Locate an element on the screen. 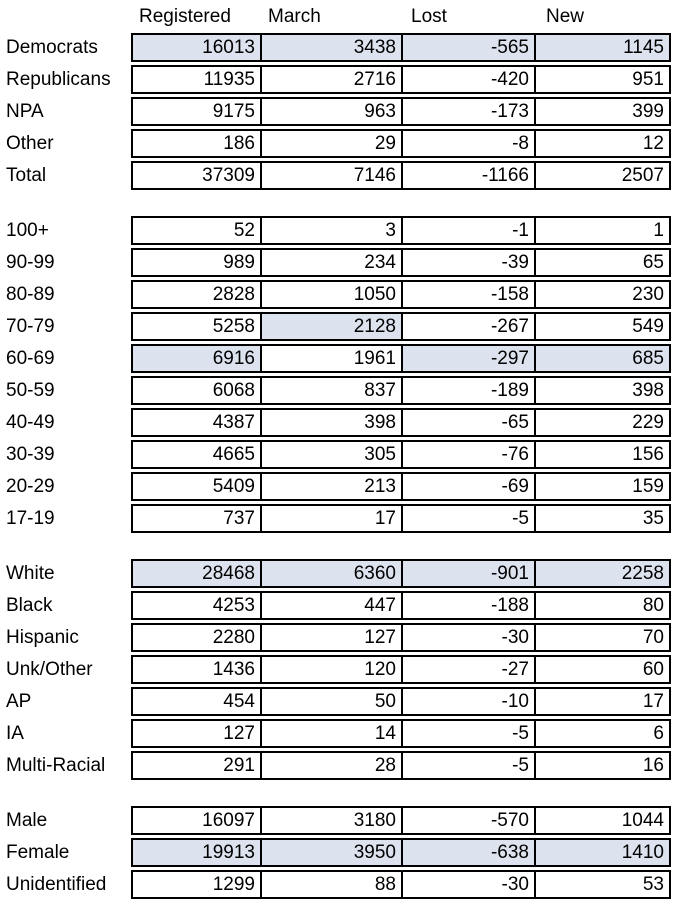 This screenshot has height=908, width=679. value-cell: -39 is located at coordinates (467, 262).